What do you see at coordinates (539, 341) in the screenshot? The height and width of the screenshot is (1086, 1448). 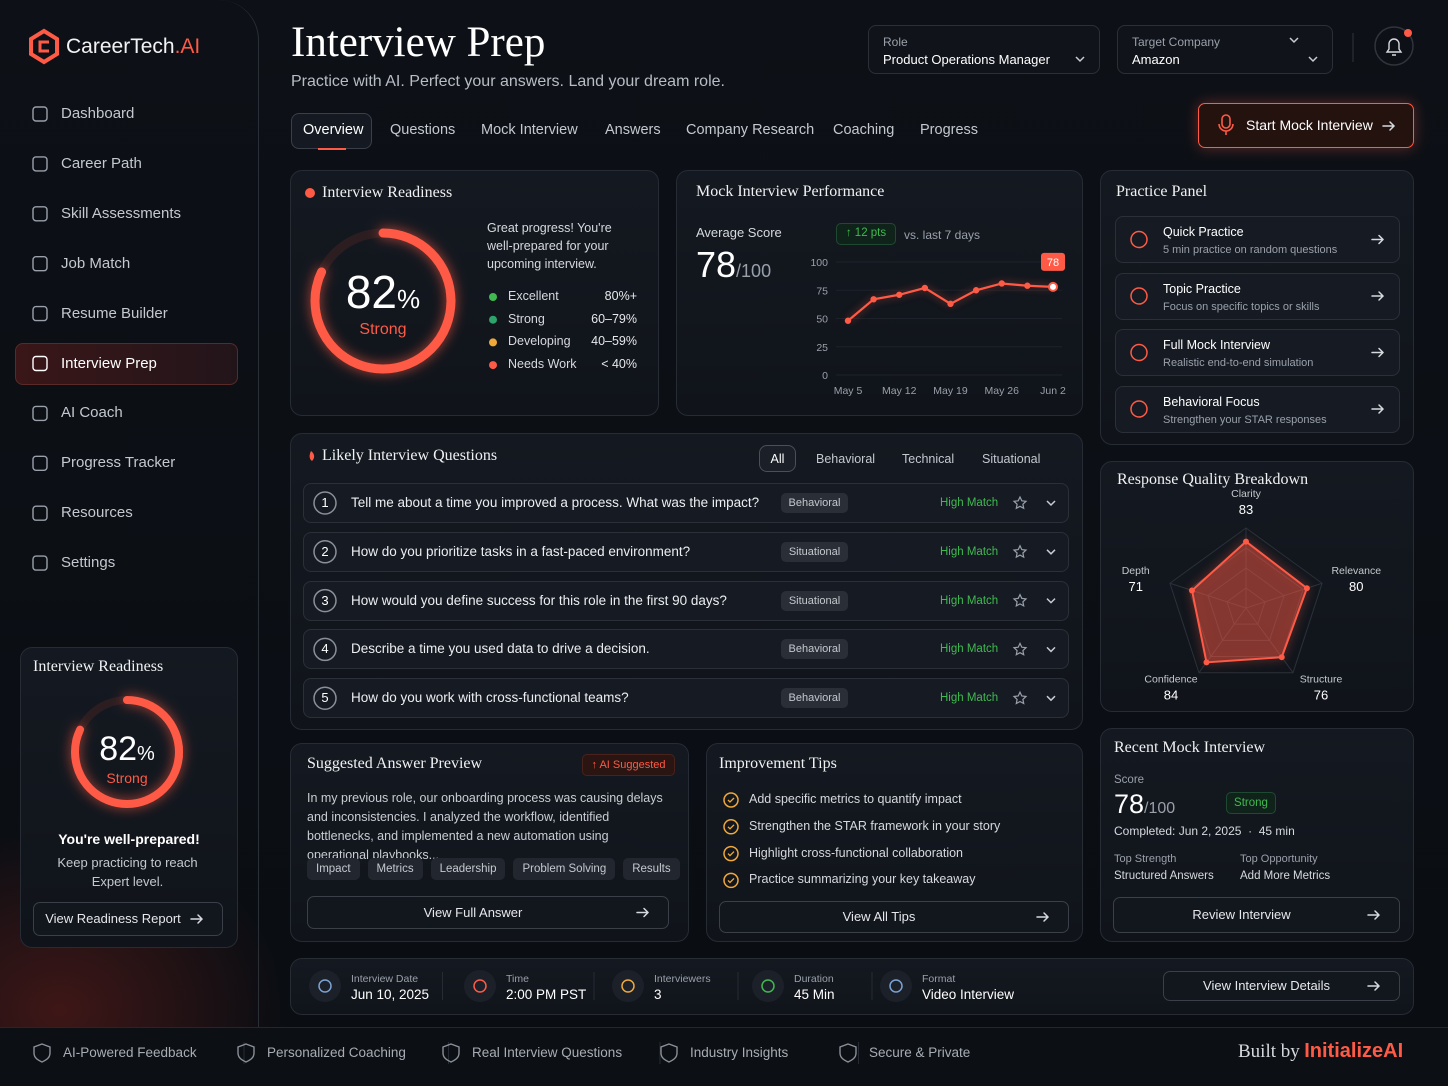 I see `legend-label: Developing` at bounding box center [539, 341].